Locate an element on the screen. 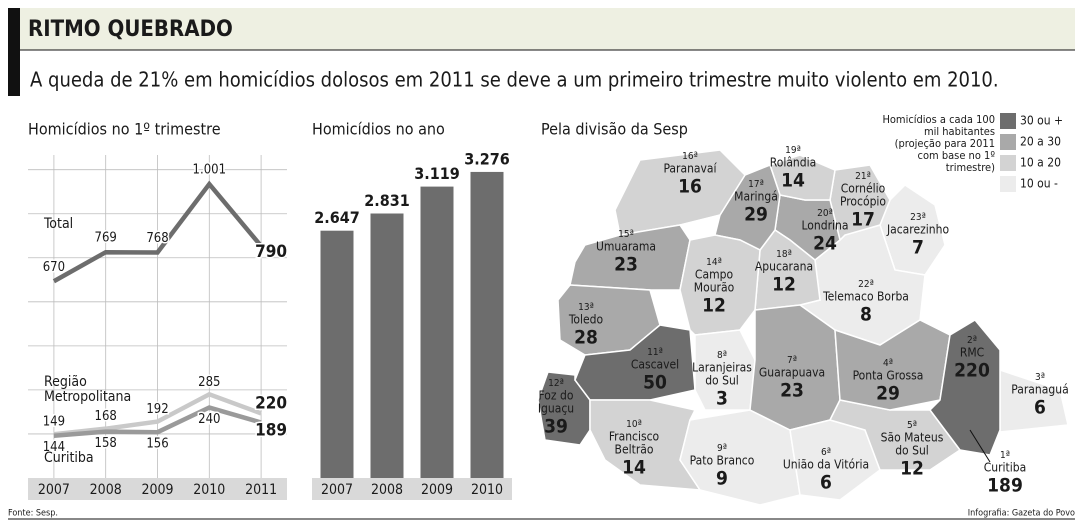 The height and width of the screenshot is (529, 1083). region-name: União da Vitória is located at coordinates (826, 465).